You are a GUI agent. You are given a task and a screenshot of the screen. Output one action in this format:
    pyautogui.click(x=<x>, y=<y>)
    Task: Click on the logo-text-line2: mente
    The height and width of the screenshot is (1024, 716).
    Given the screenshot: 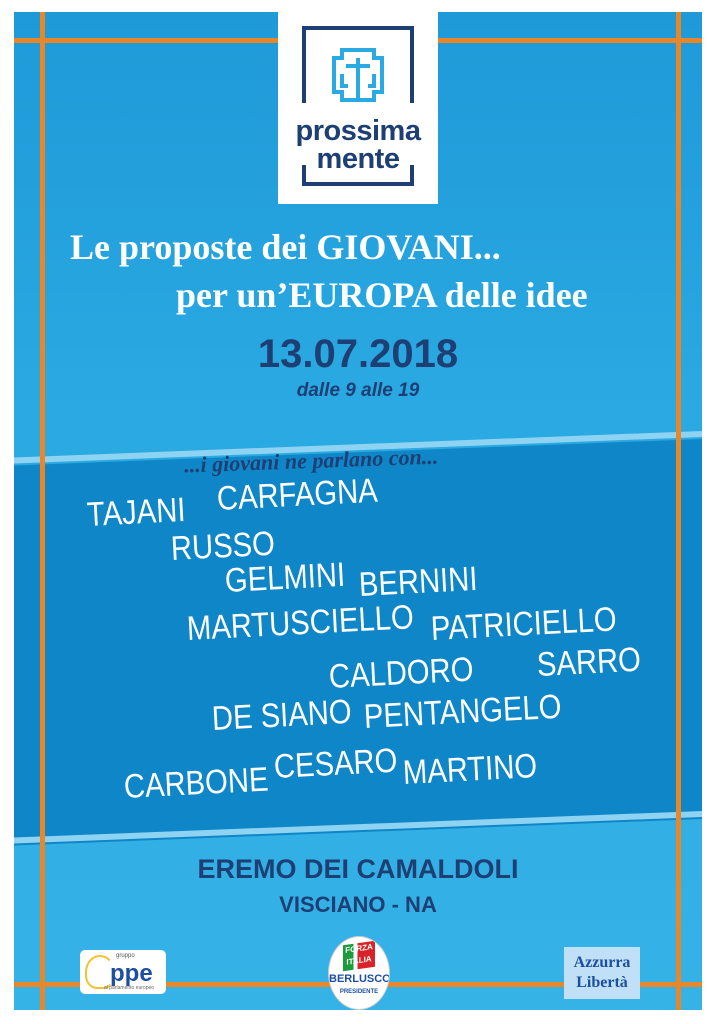 What is the action you would take?
    pyautogui.click(x=358, y=159)
    